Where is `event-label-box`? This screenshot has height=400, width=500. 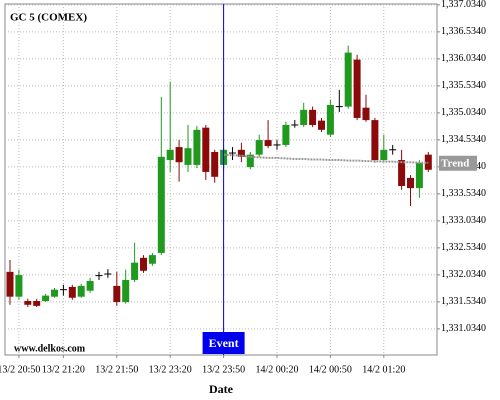 event-label-box is located at coordinates (223, 343).